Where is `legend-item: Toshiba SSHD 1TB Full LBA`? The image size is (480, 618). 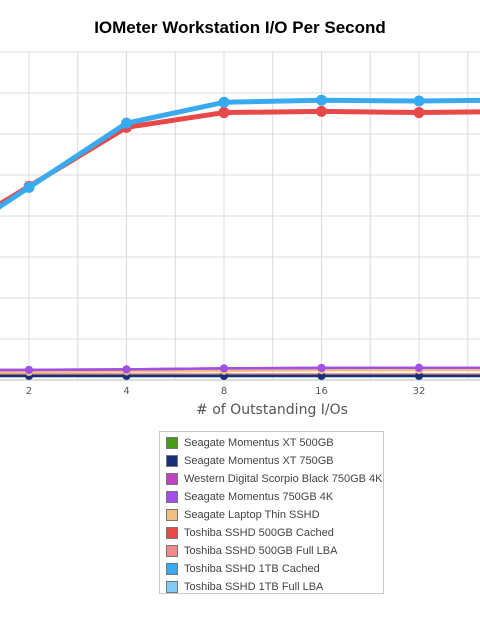
legend-item: Toshiba SSHD 1TB Full LBA is located at coordinates (271, 587).